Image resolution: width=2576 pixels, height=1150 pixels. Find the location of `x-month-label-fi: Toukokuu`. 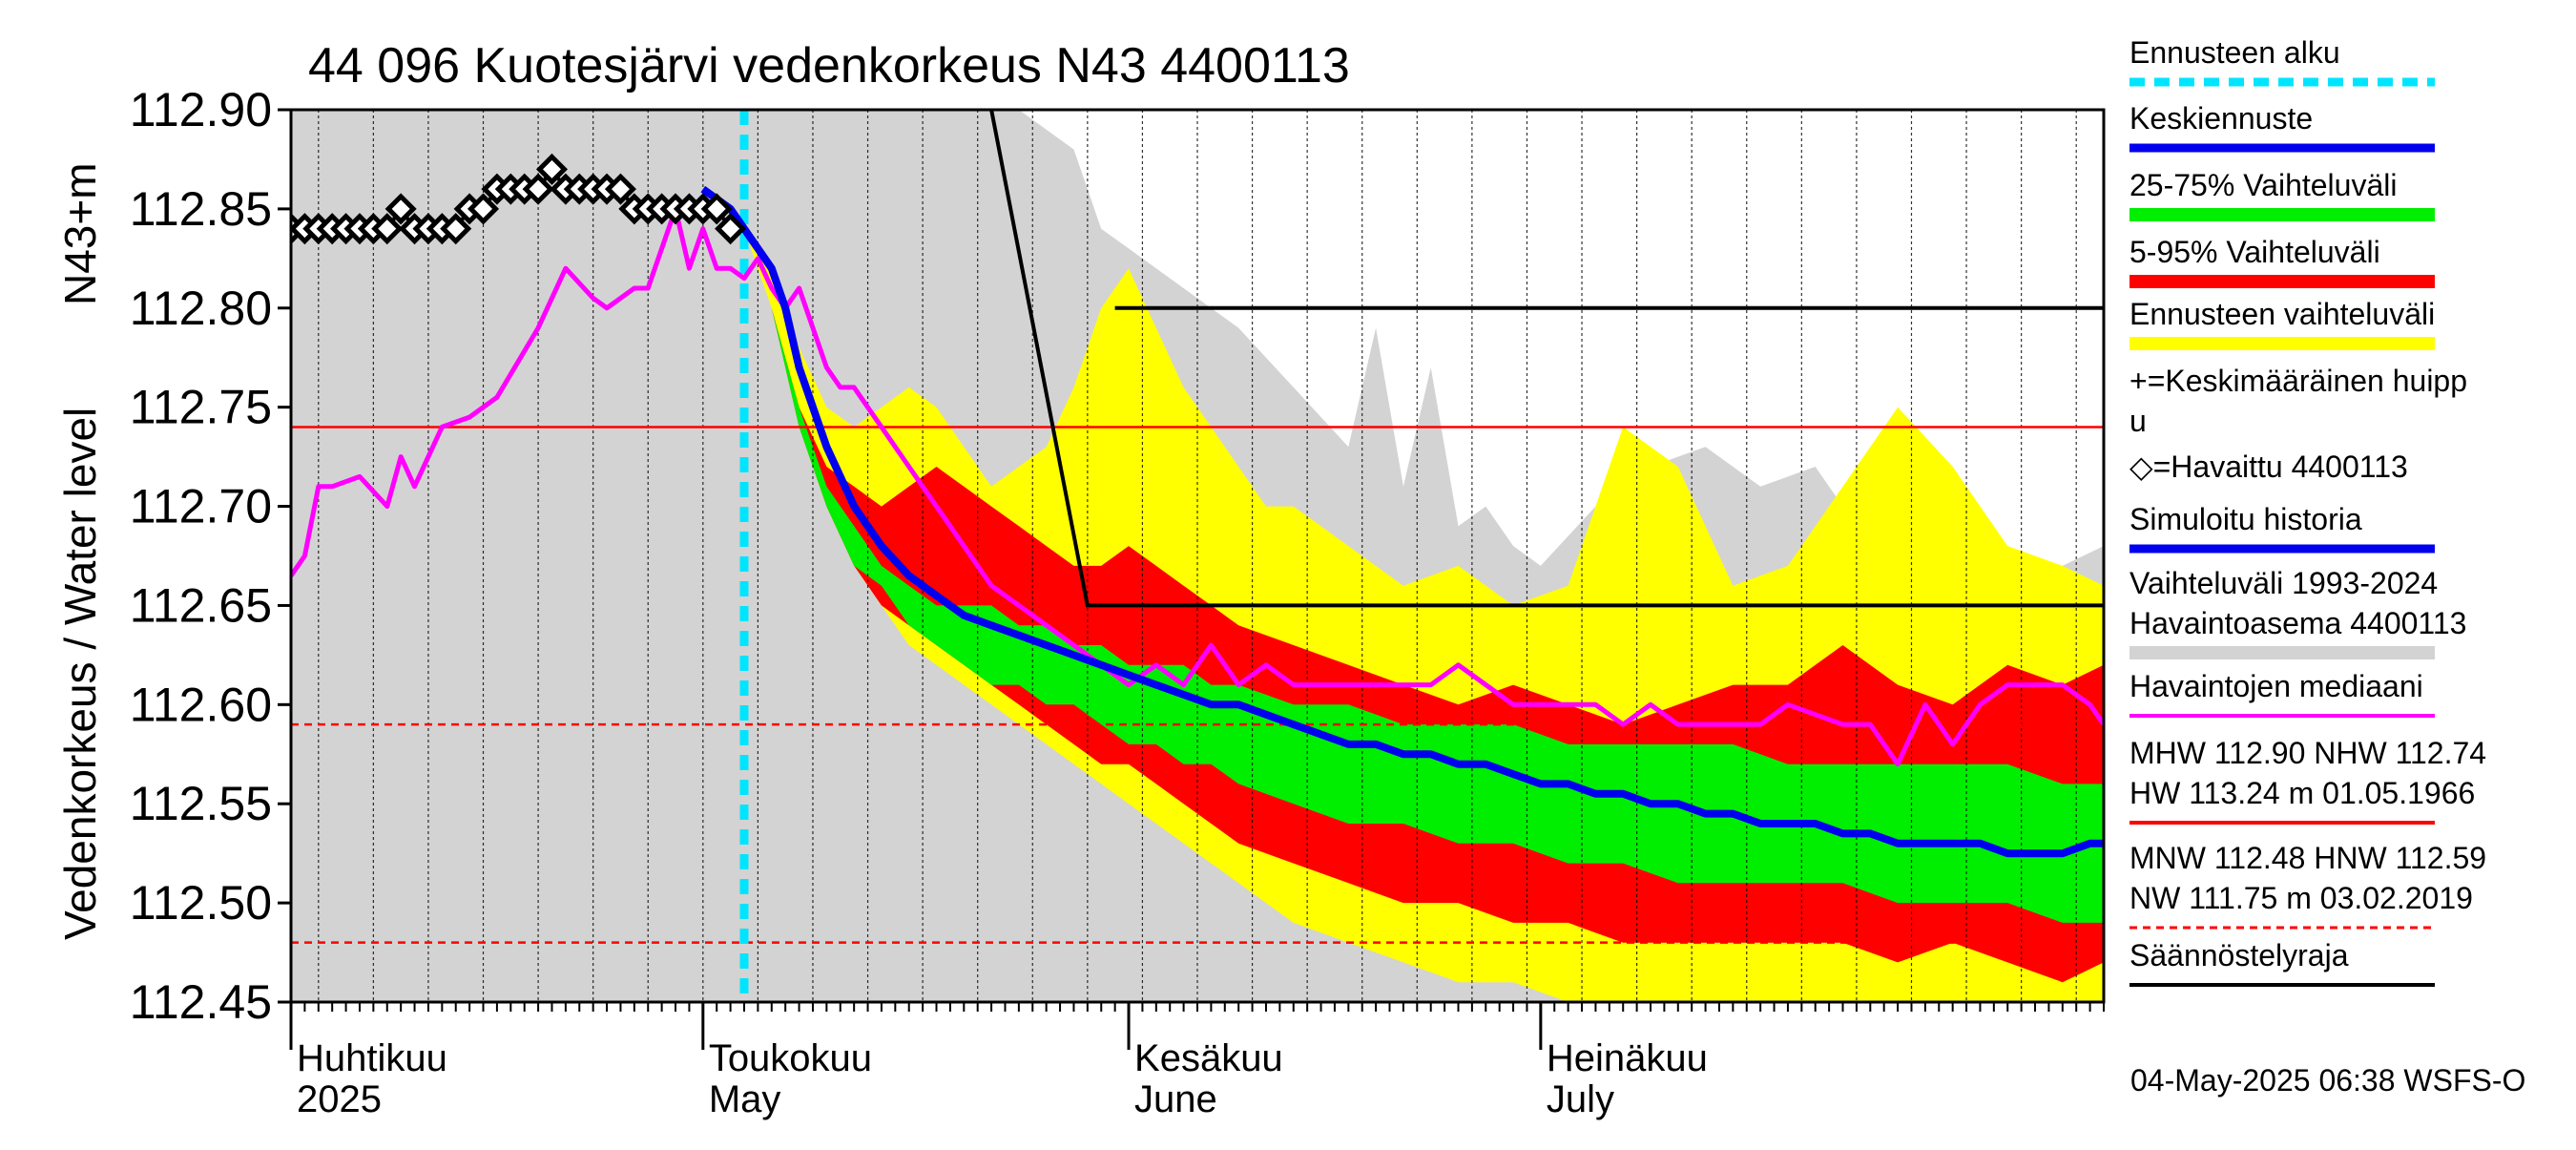

x-month-label-fi: Toukokuu is located at coordinates (790, 1058).